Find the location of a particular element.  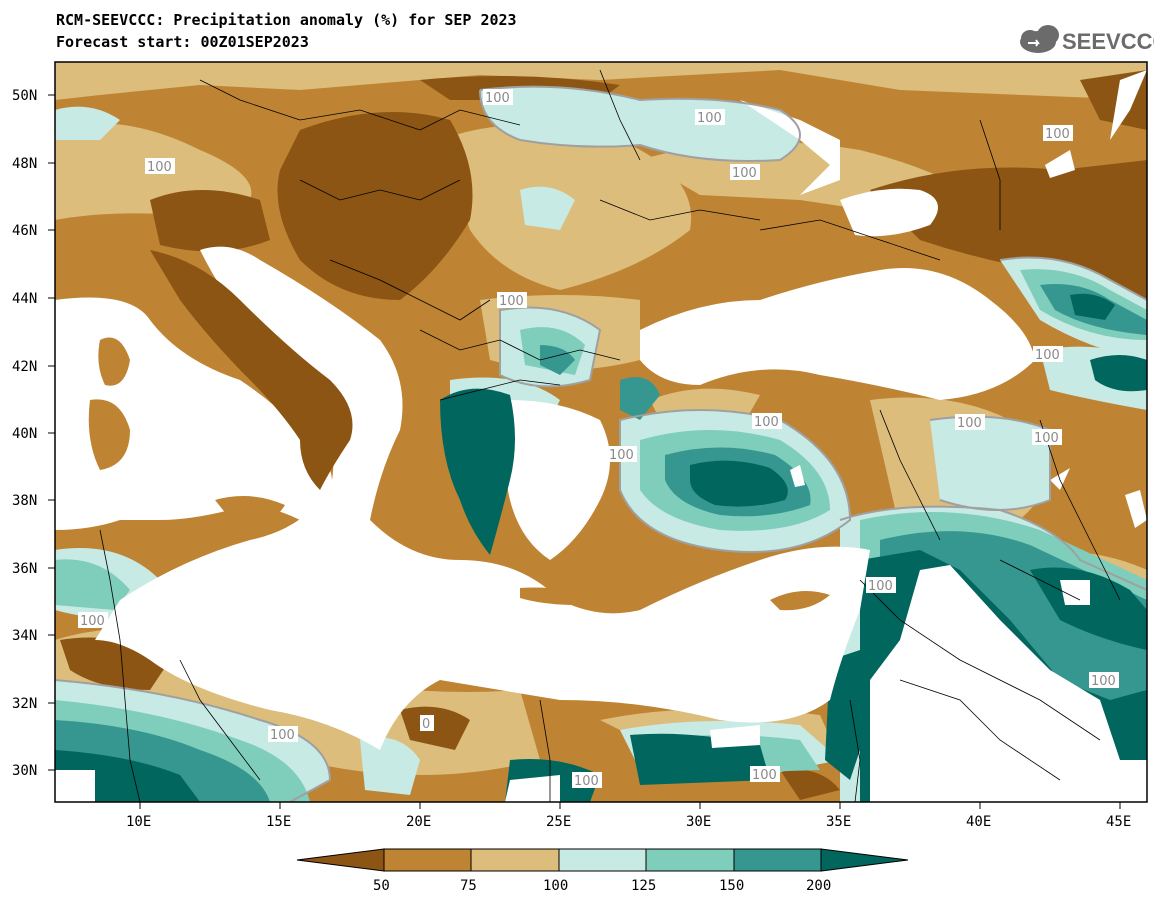

svg-text: 38N is located at coordinates (24, 501).